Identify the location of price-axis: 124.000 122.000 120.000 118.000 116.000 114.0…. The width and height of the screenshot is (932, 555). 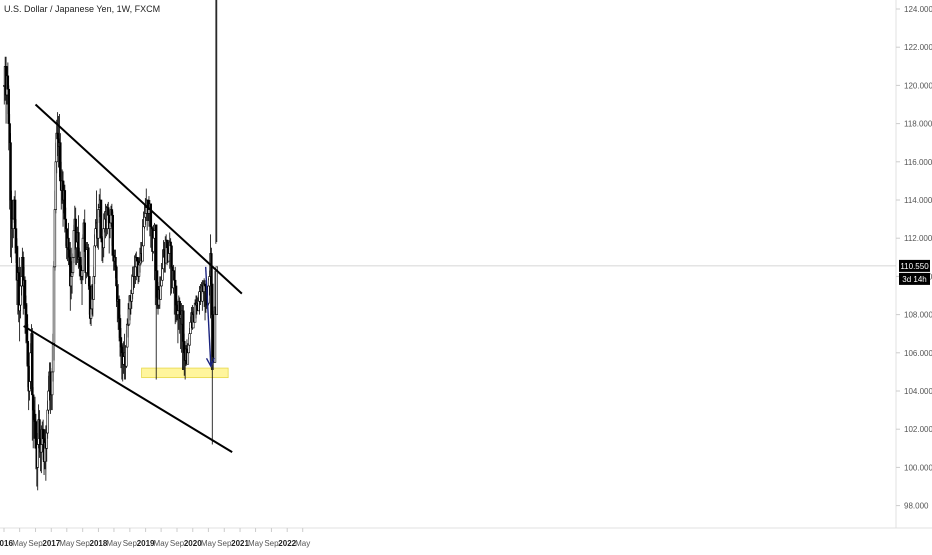
(914, 258).